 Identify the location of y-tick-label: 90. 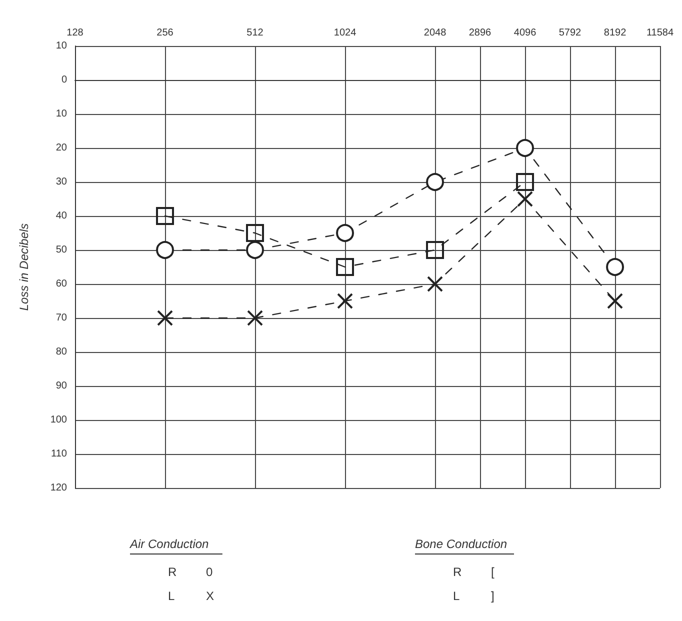
(62, 386).